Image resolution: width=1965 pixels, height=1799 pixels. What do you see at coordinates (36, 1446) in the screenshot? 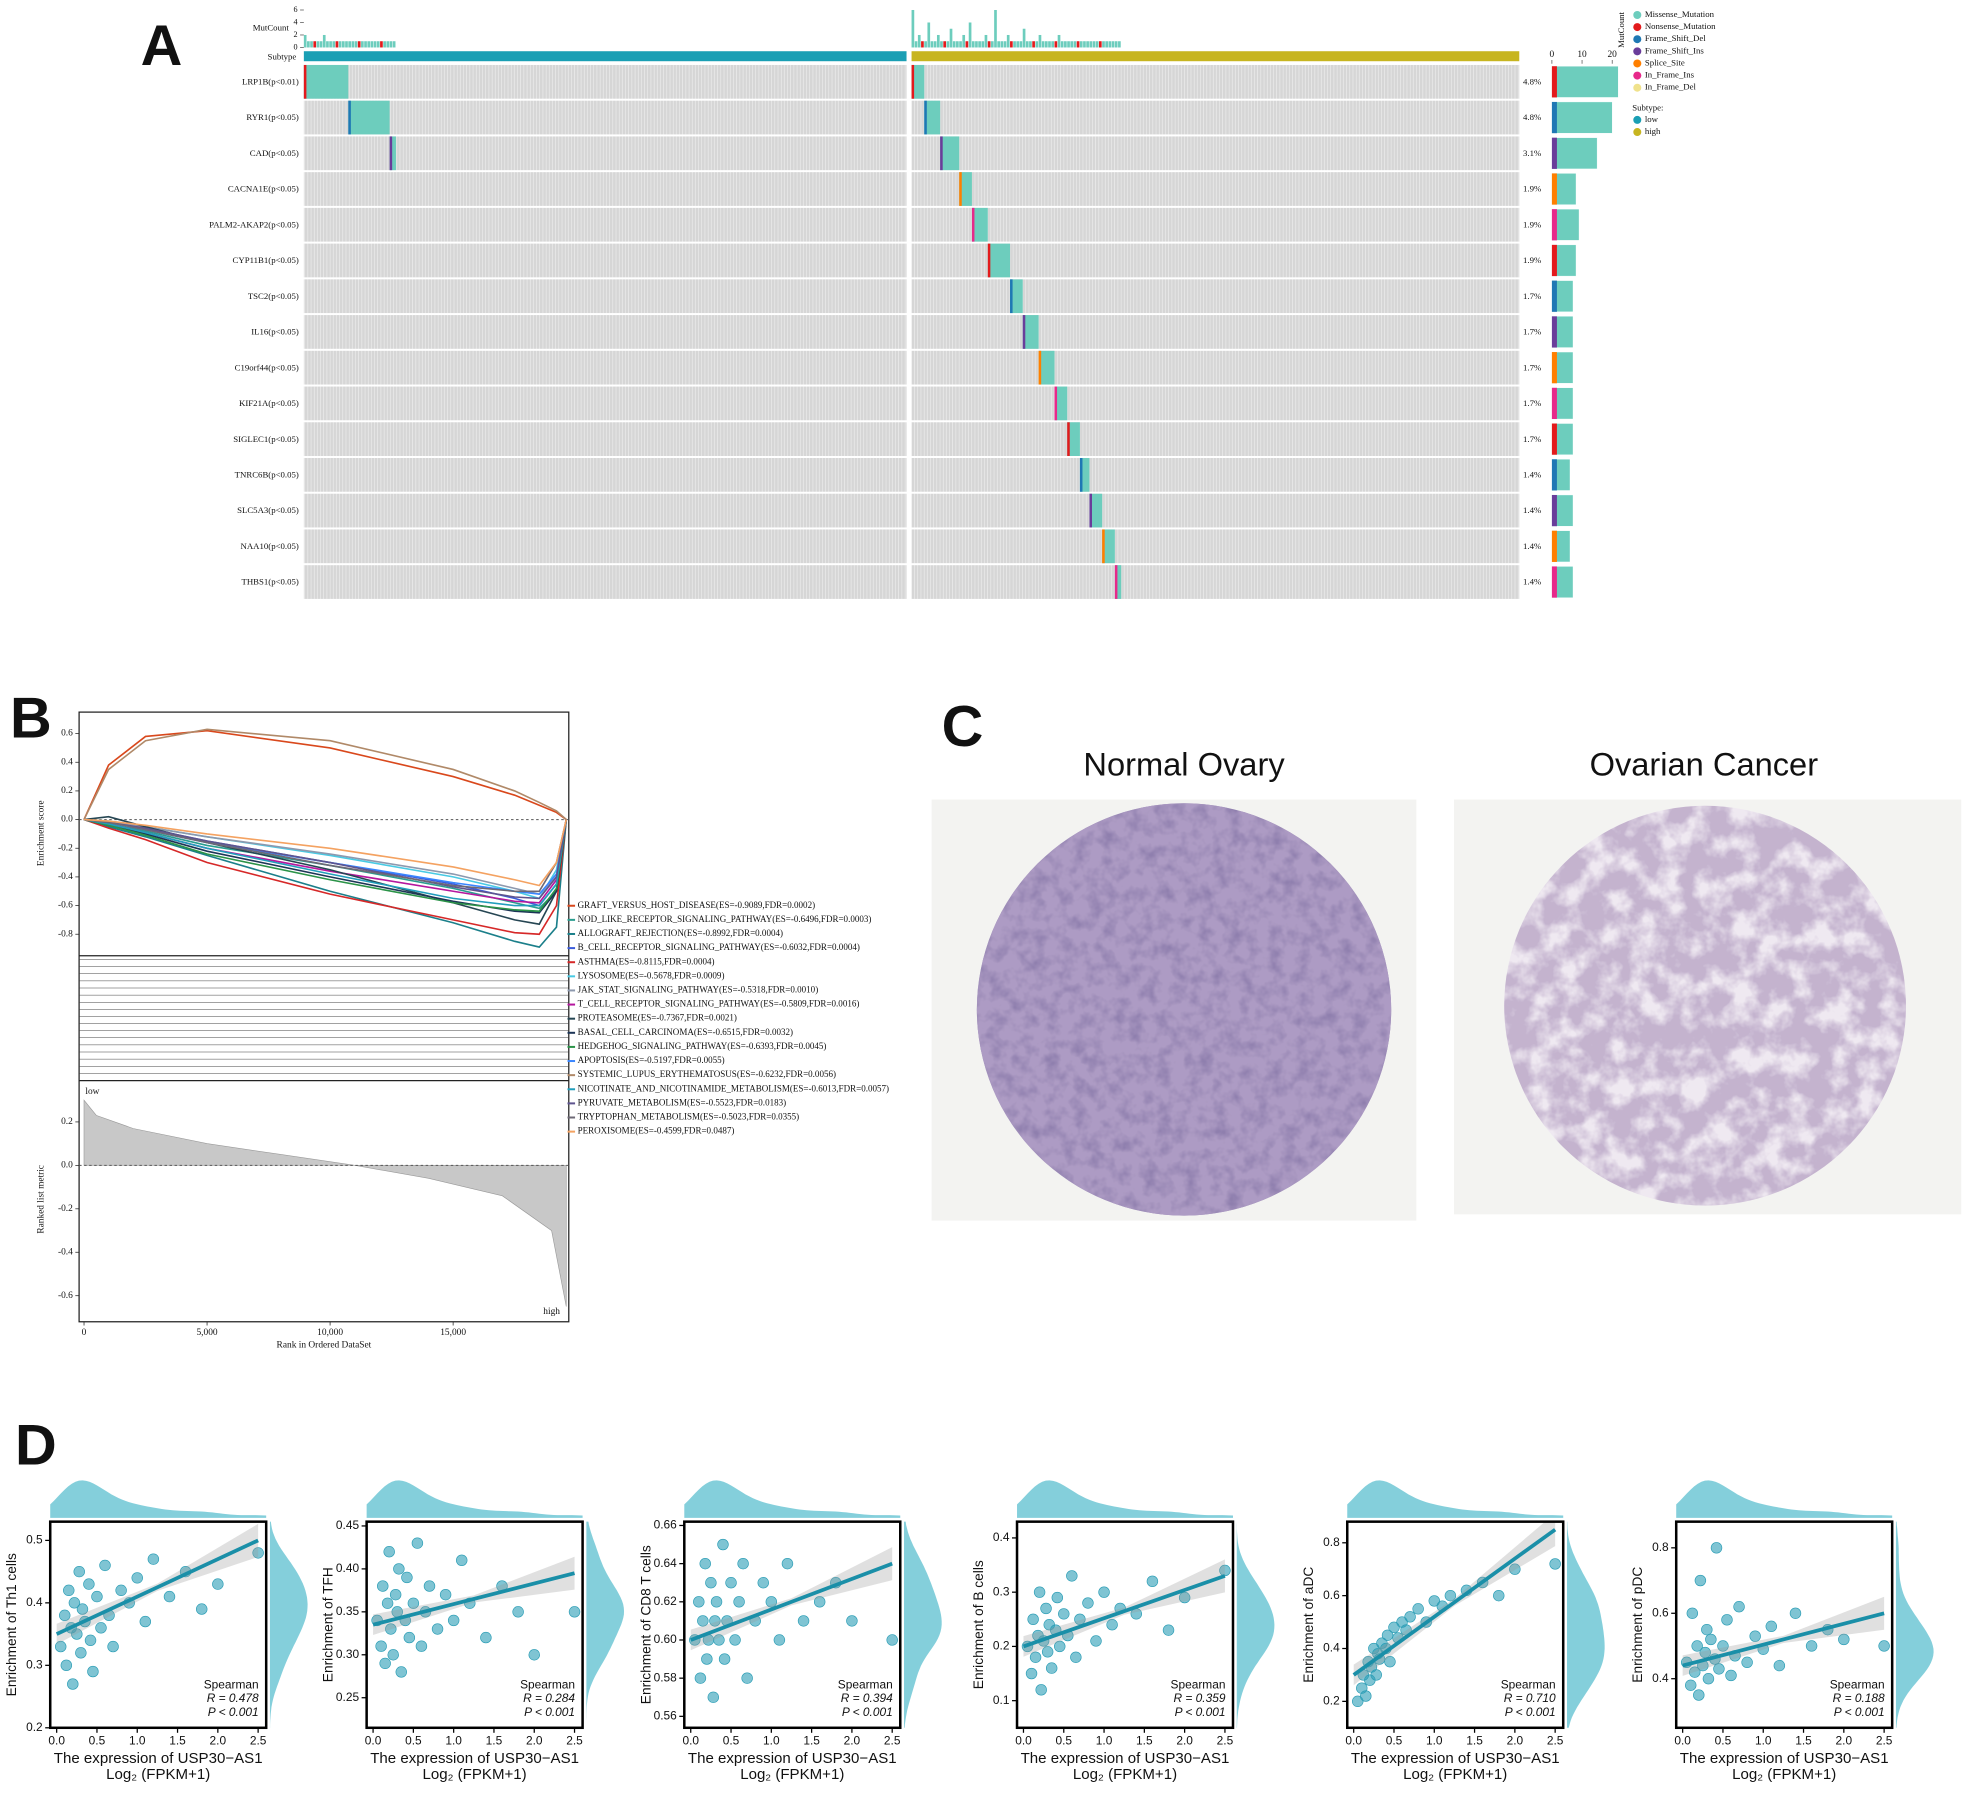
I see `panel-label: D` at bounding box center [36, 1446].